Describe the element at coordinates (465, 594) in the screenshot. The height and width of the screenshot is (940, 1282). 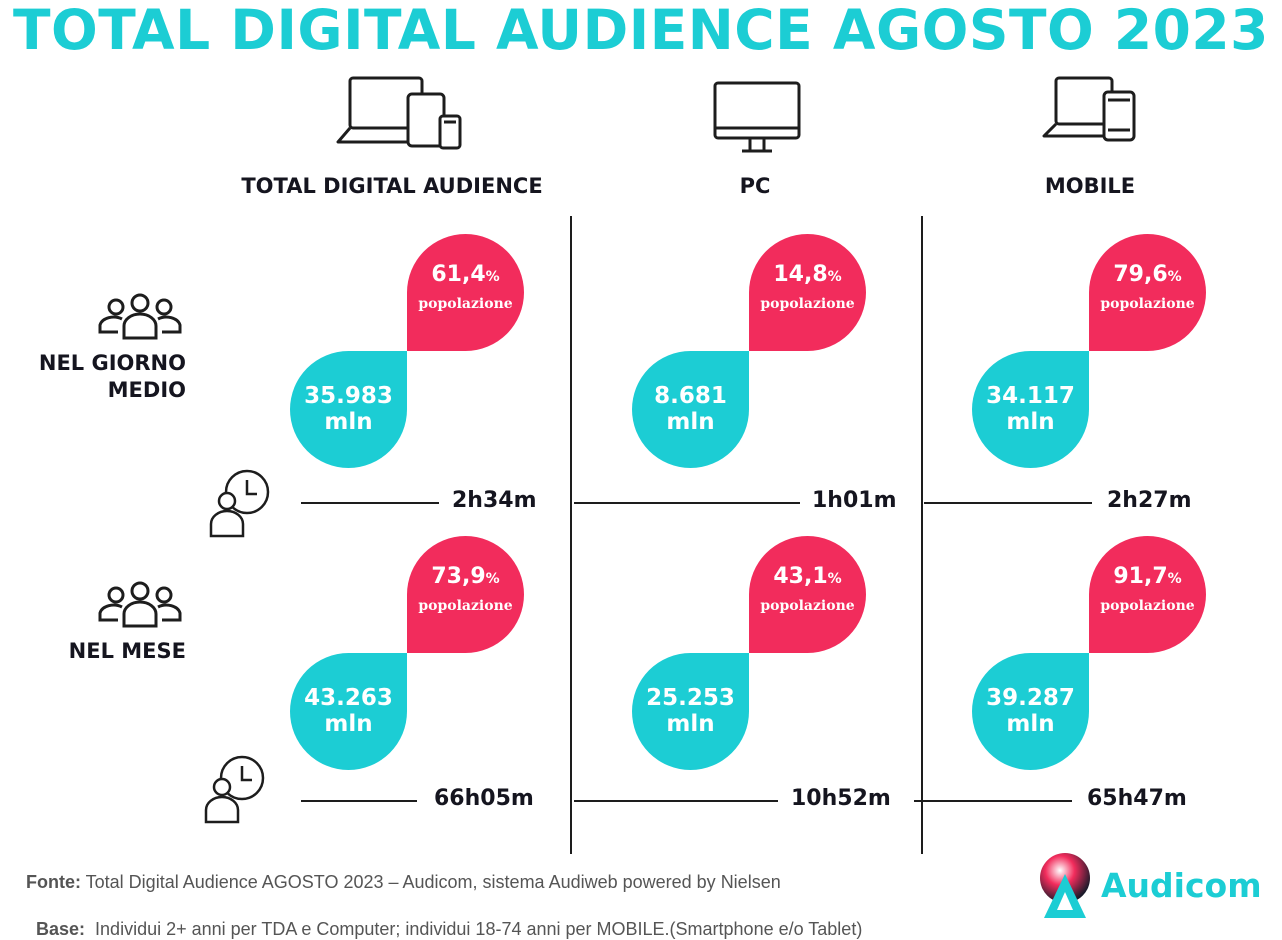
I see `population-percent-bubble: 73,9% popolazione` at that location.